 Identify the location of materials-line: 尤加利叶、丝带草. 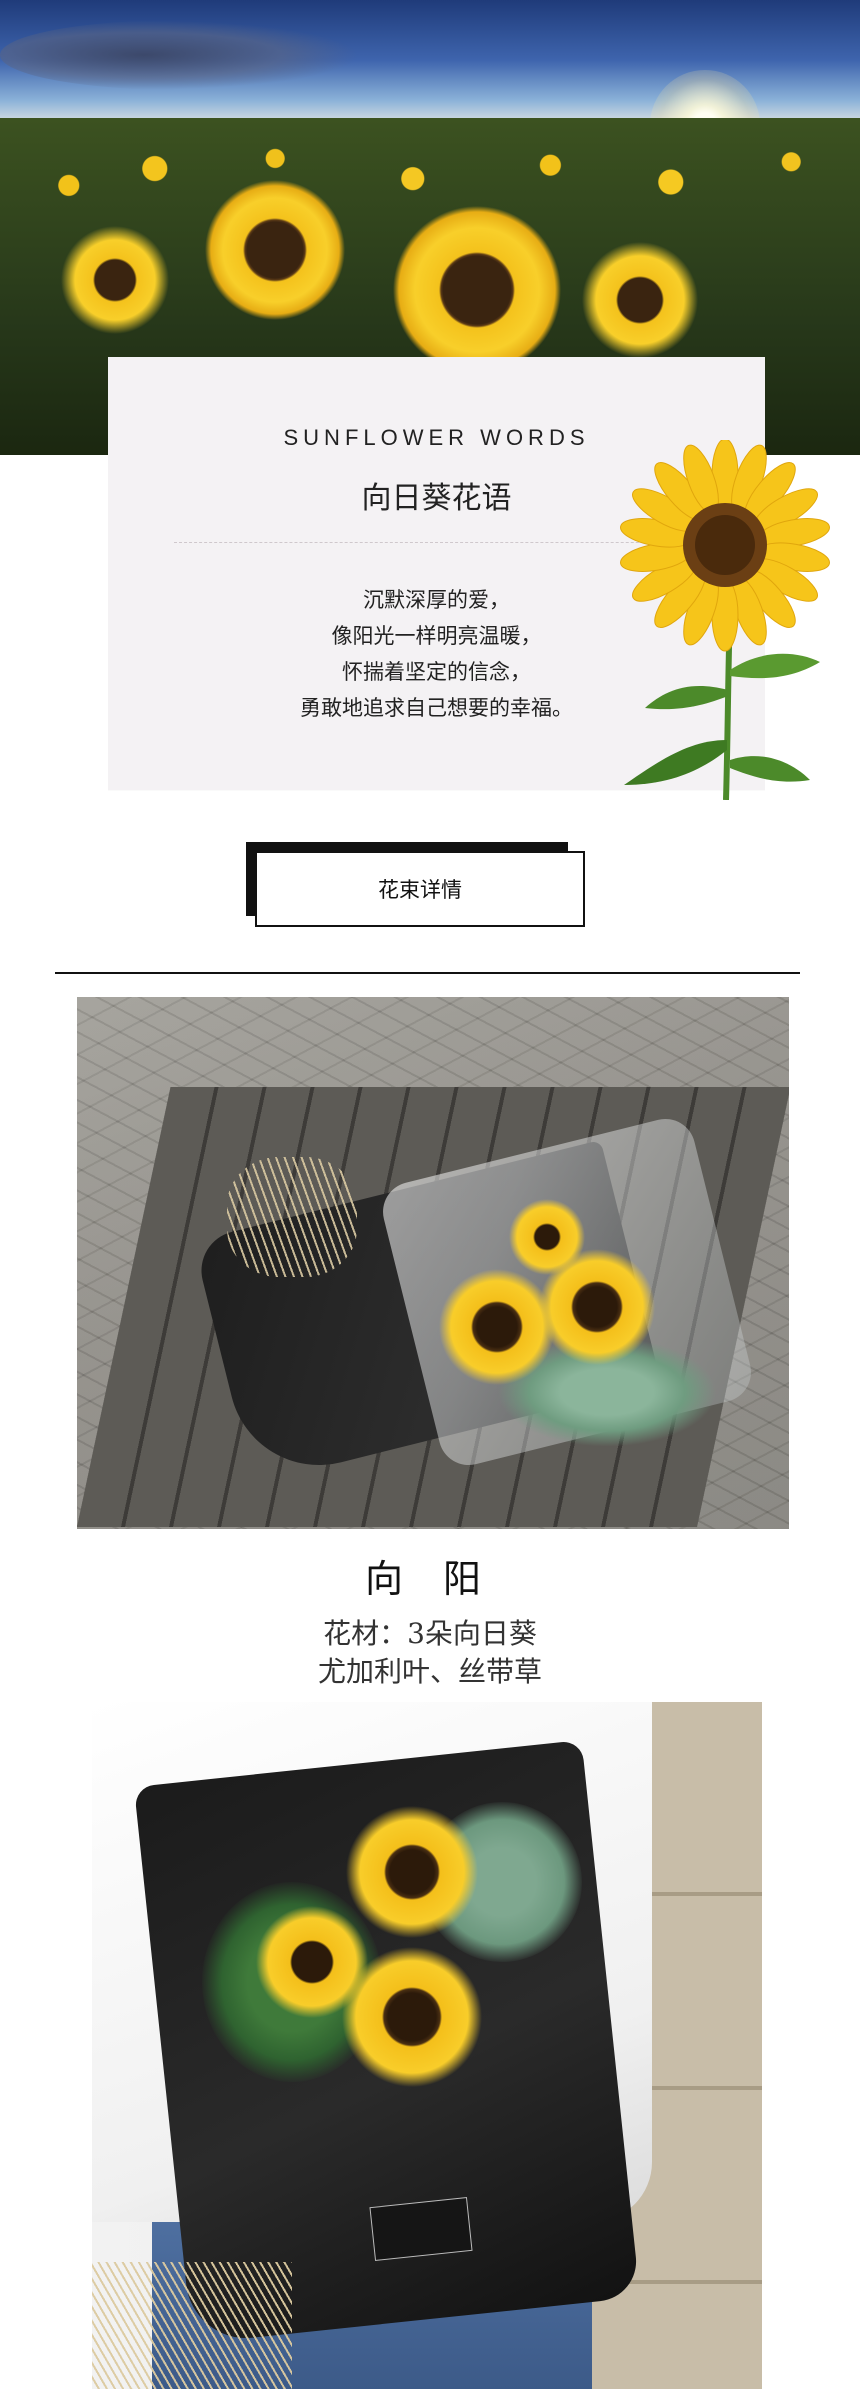
(429, 1671).